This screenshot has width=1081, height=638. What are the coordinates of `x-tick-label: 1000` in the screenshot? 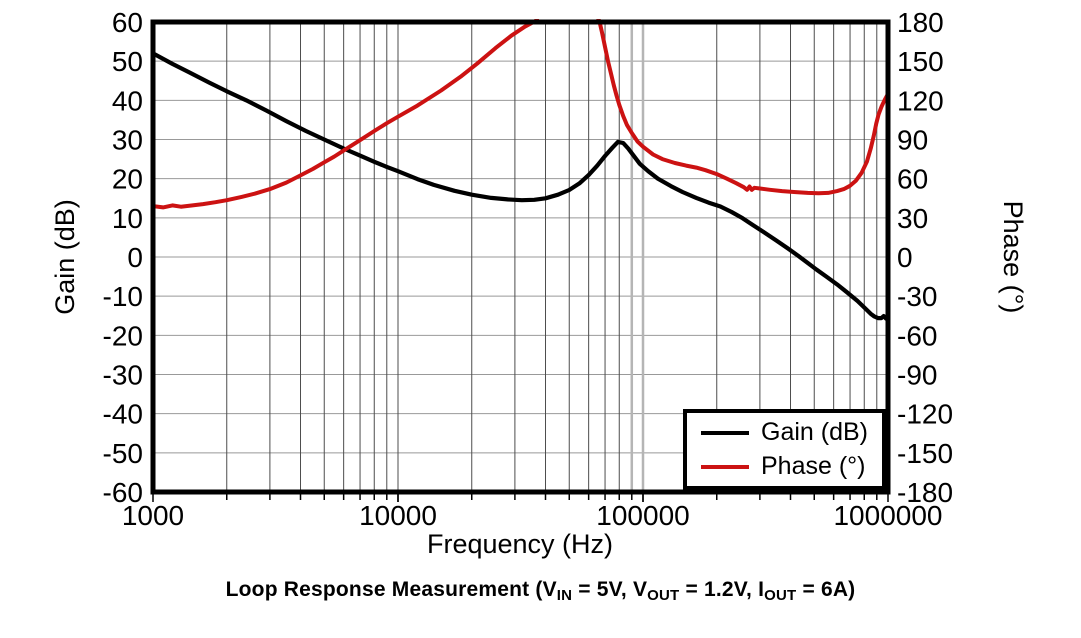 It's located at (153, 515).